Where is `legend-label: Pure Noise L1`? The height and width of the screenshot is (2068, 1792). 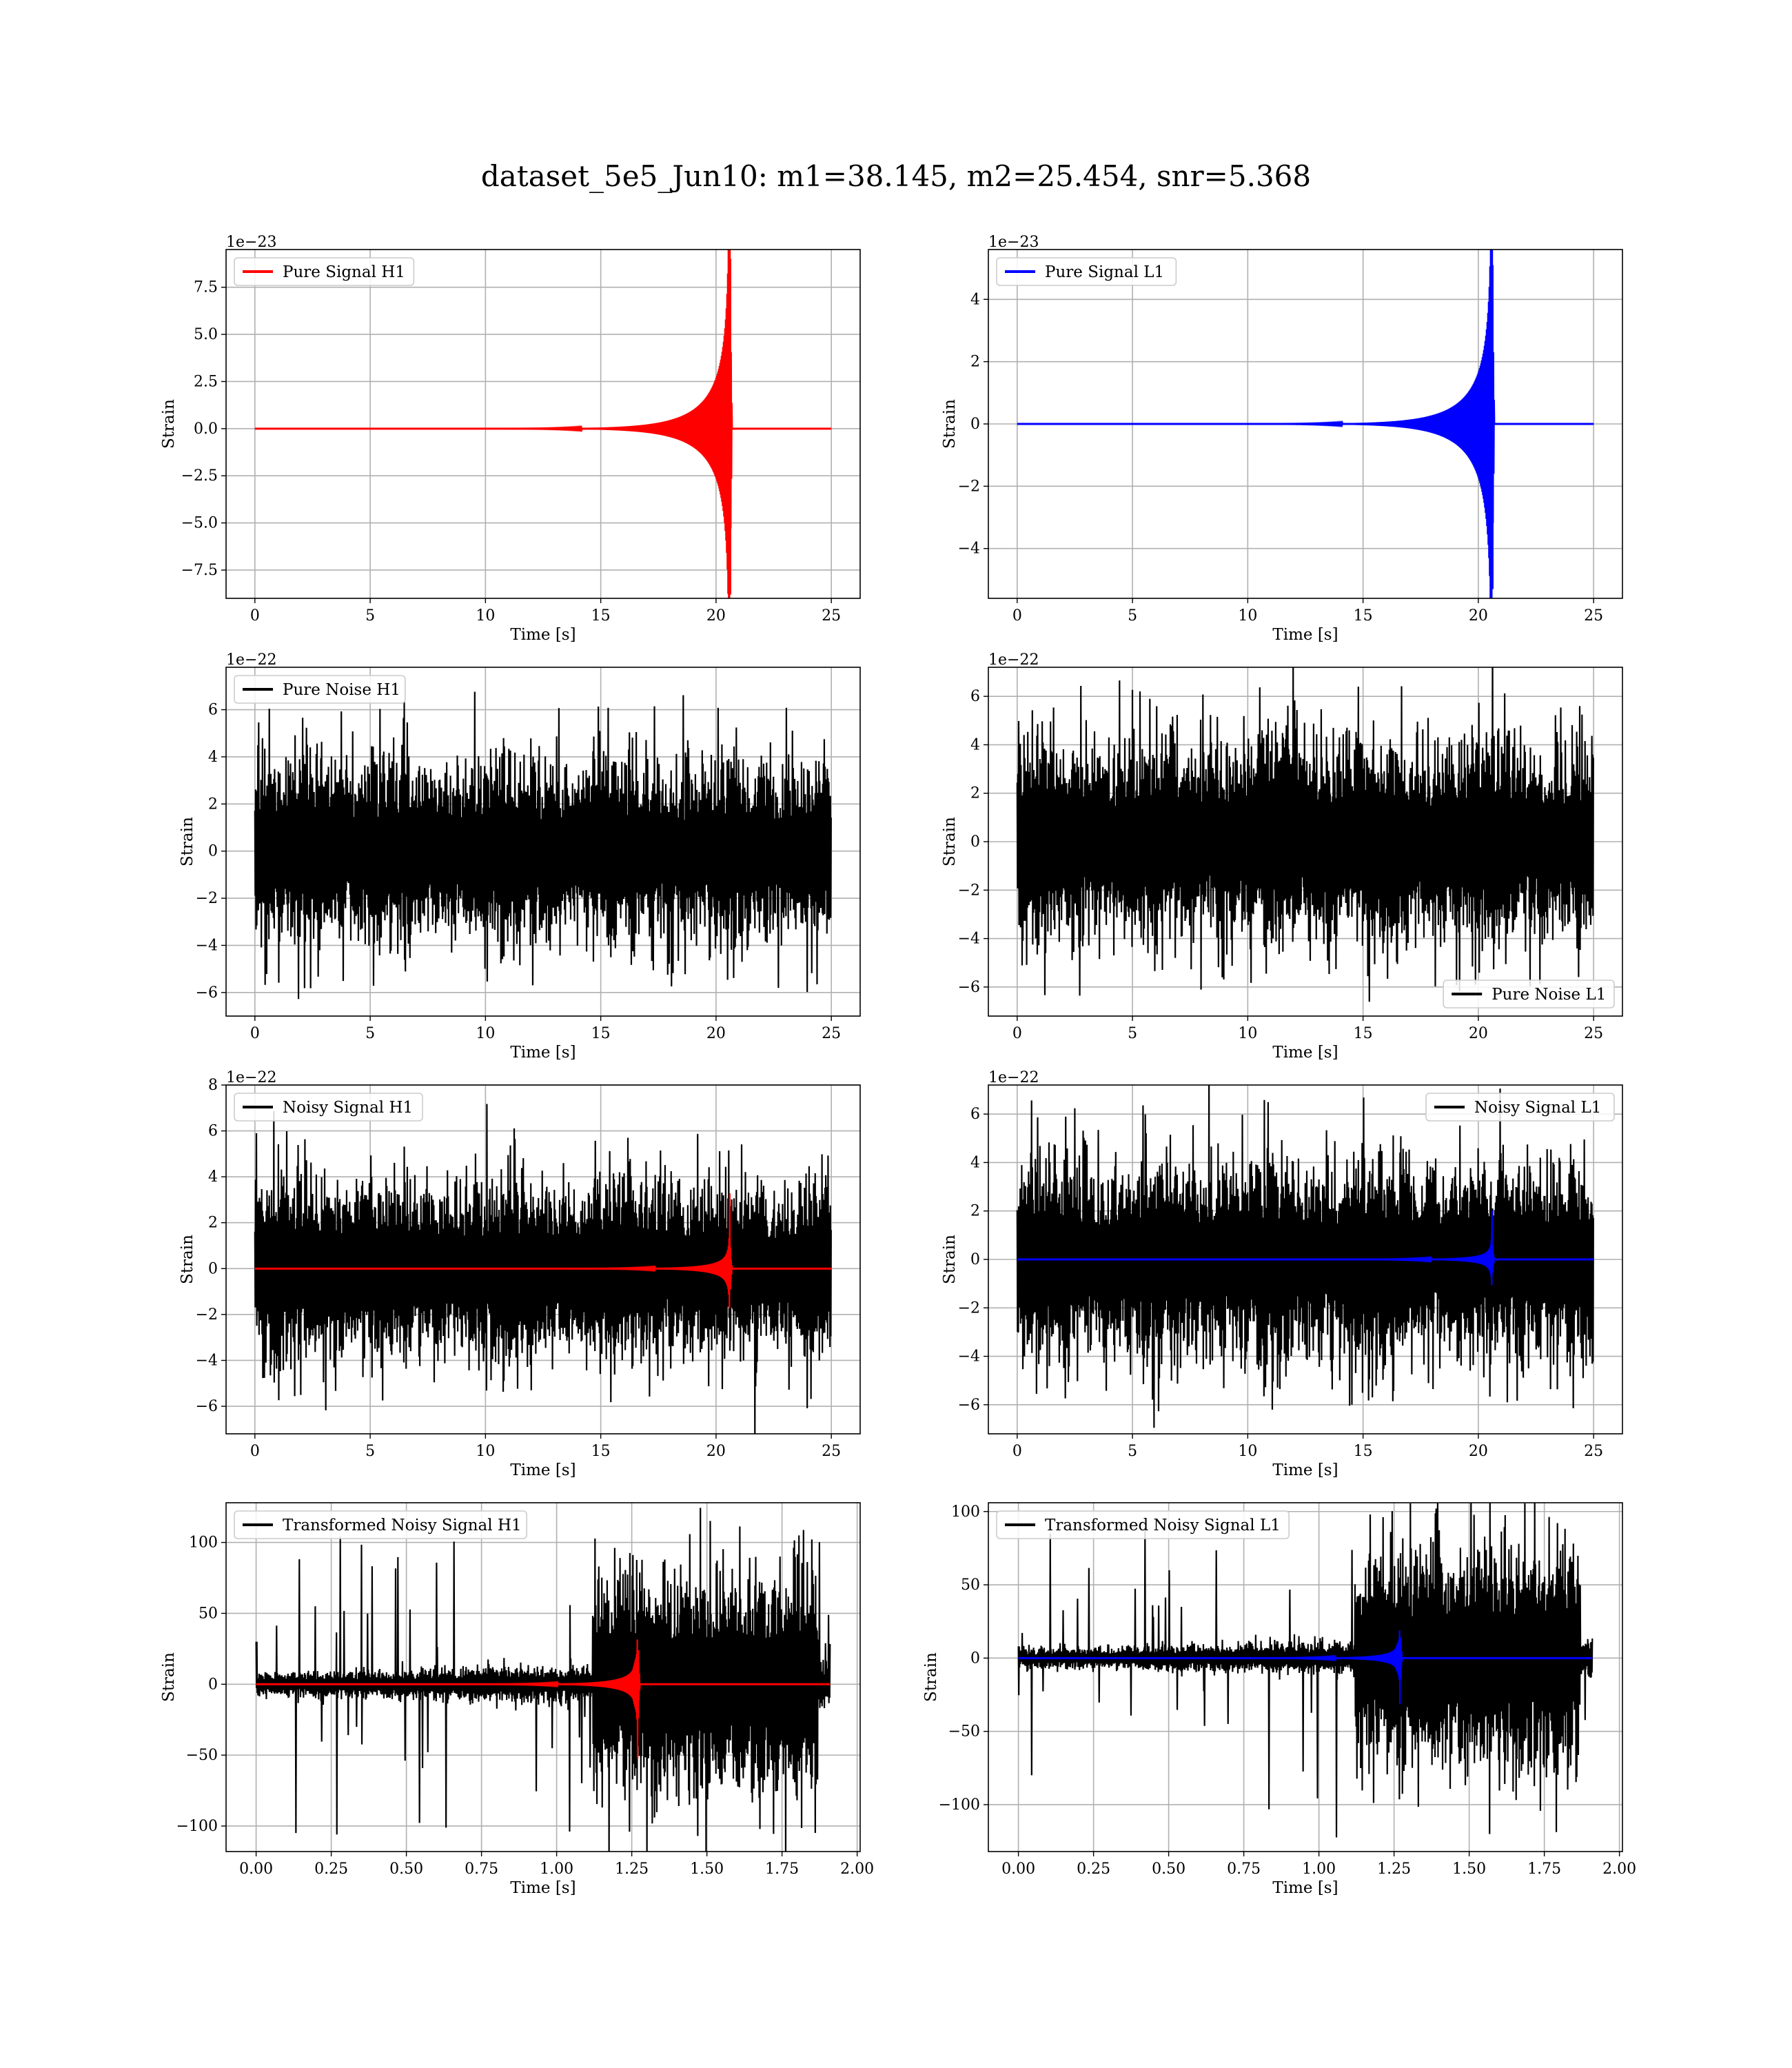
legend-label: Pure Noise L1 is located at coordinates (1548, 995).